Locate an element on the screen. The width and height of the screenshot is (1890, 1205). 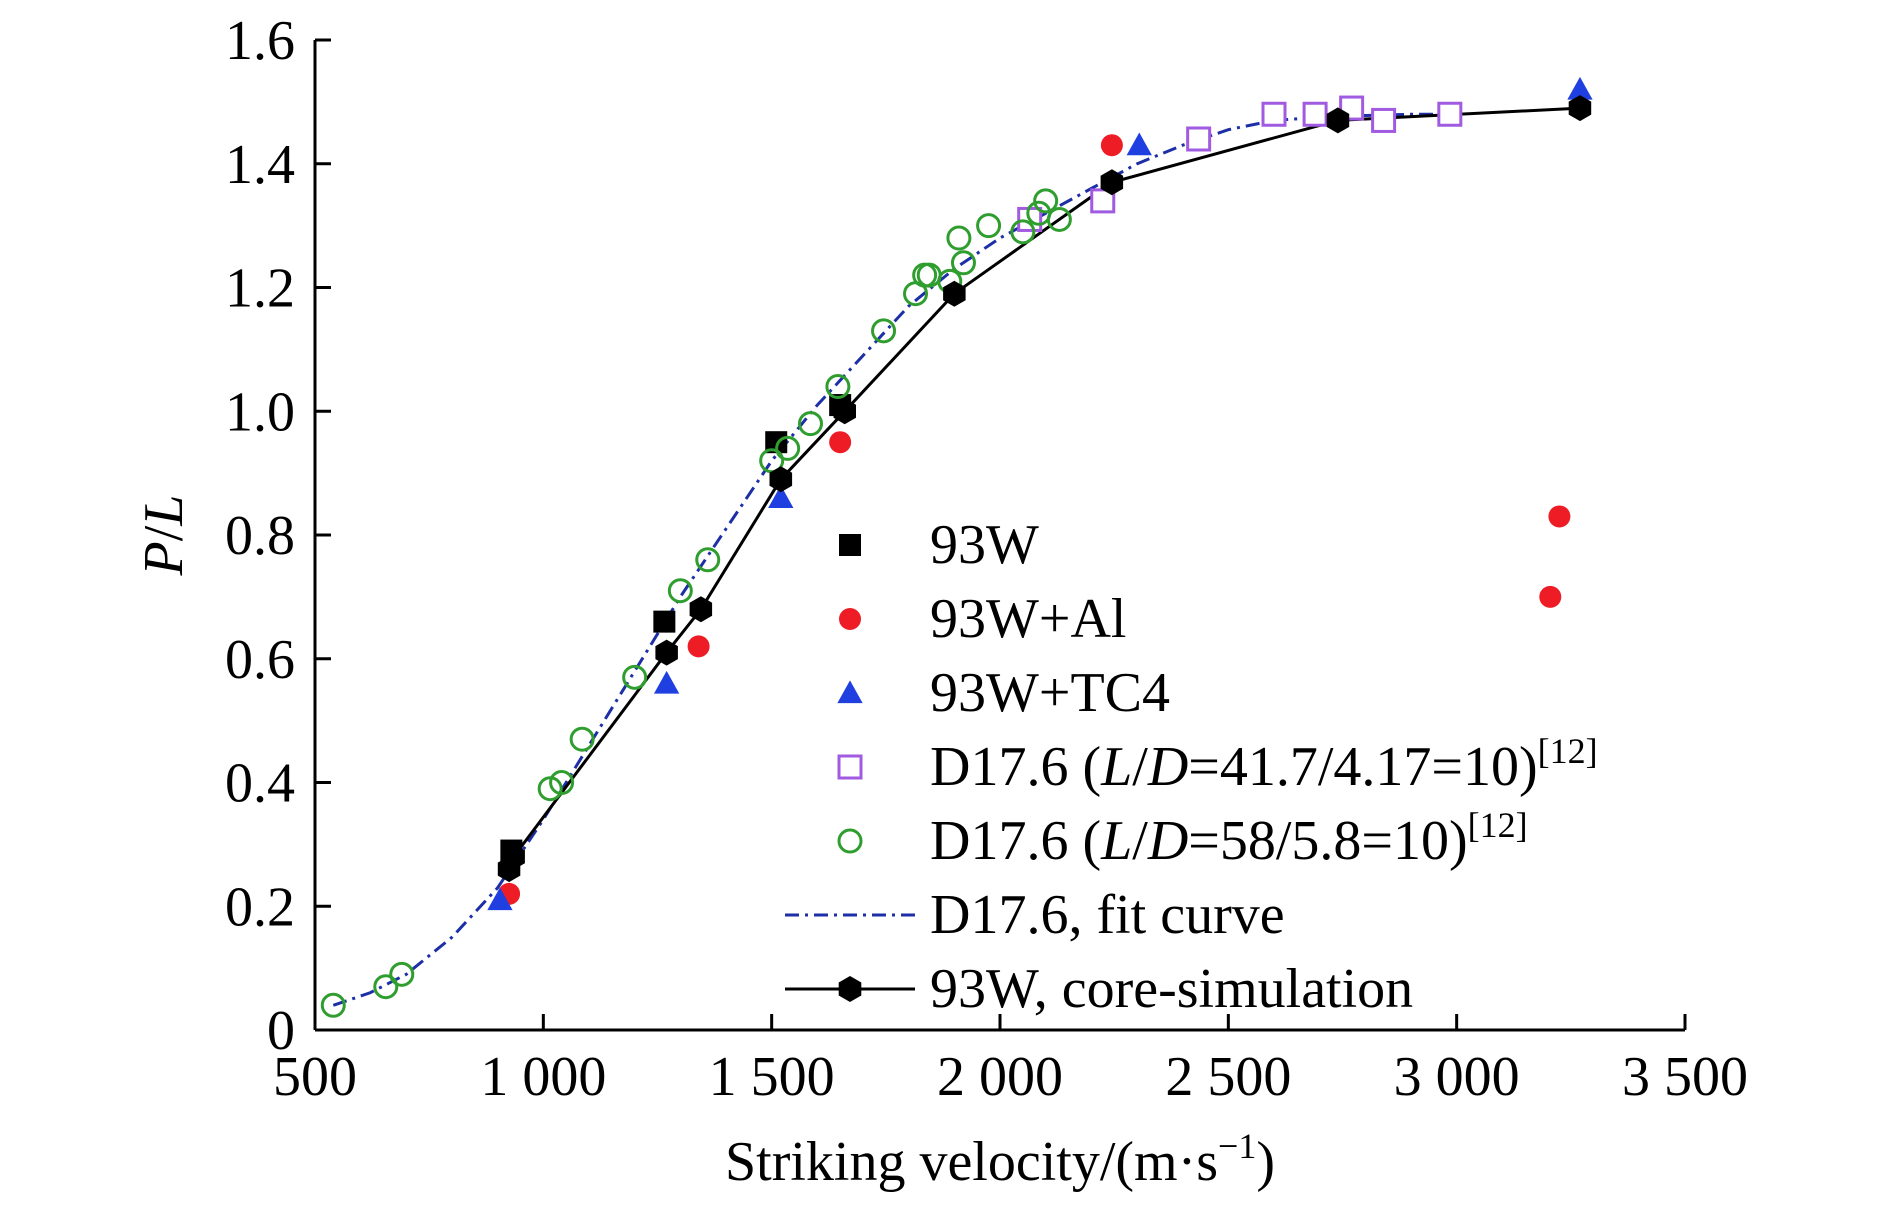
x-tick-label: 2 500 is located at coordinates (1228, 1077).